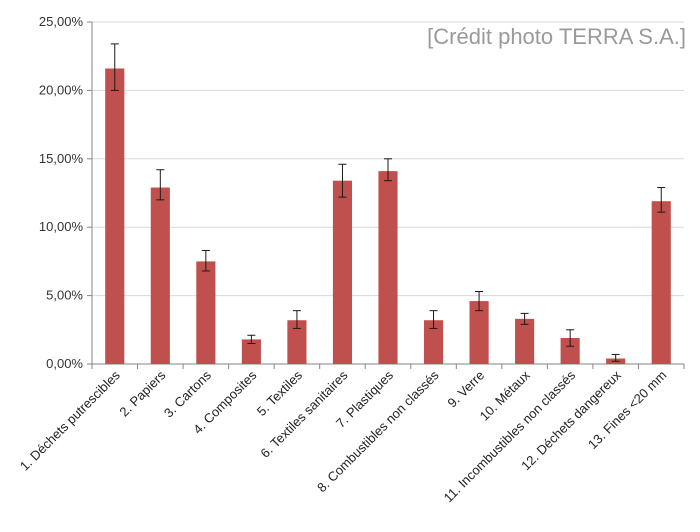  Describe the element at coordinates (64, 363) in the screenshot. I see `y-tick-label: 0,00%` at that location.